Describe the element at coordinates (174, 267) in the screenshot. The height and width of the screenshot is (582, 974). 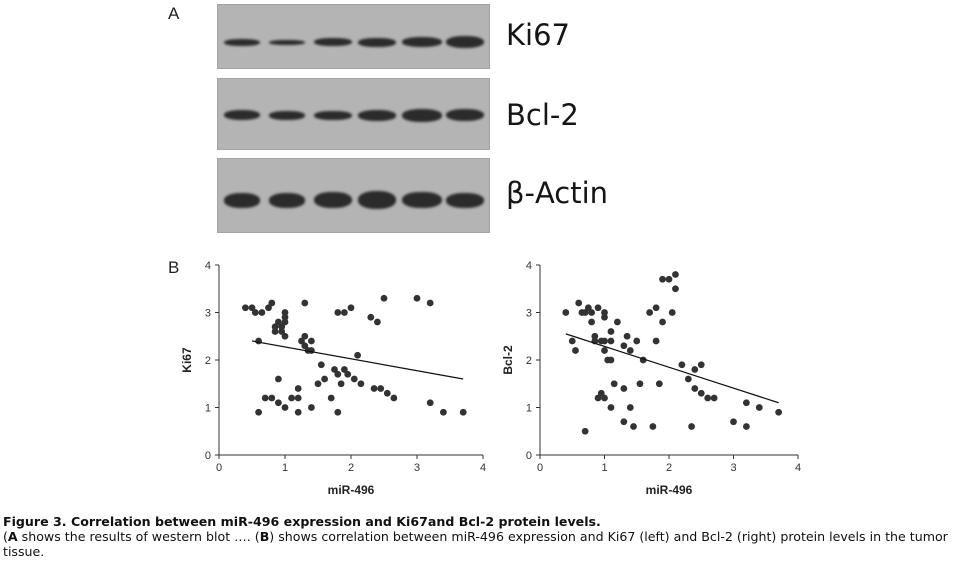
I see `panel-b-label: B` at that location.